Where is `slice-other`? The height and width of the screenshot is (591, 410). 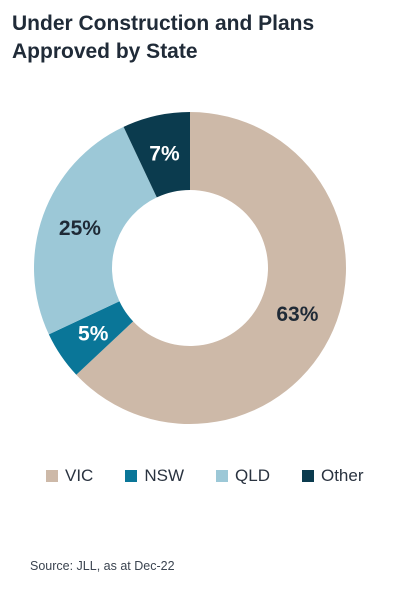 slice-other is located at coordinates (156, 155).